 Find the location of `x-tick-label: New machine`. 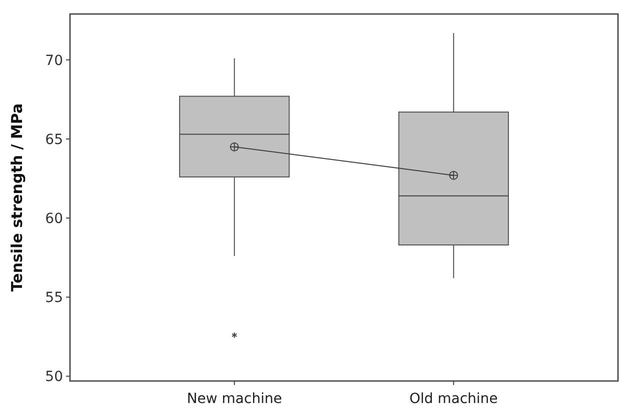

x-tick-label: New machine is located at coordinates (234, 399).